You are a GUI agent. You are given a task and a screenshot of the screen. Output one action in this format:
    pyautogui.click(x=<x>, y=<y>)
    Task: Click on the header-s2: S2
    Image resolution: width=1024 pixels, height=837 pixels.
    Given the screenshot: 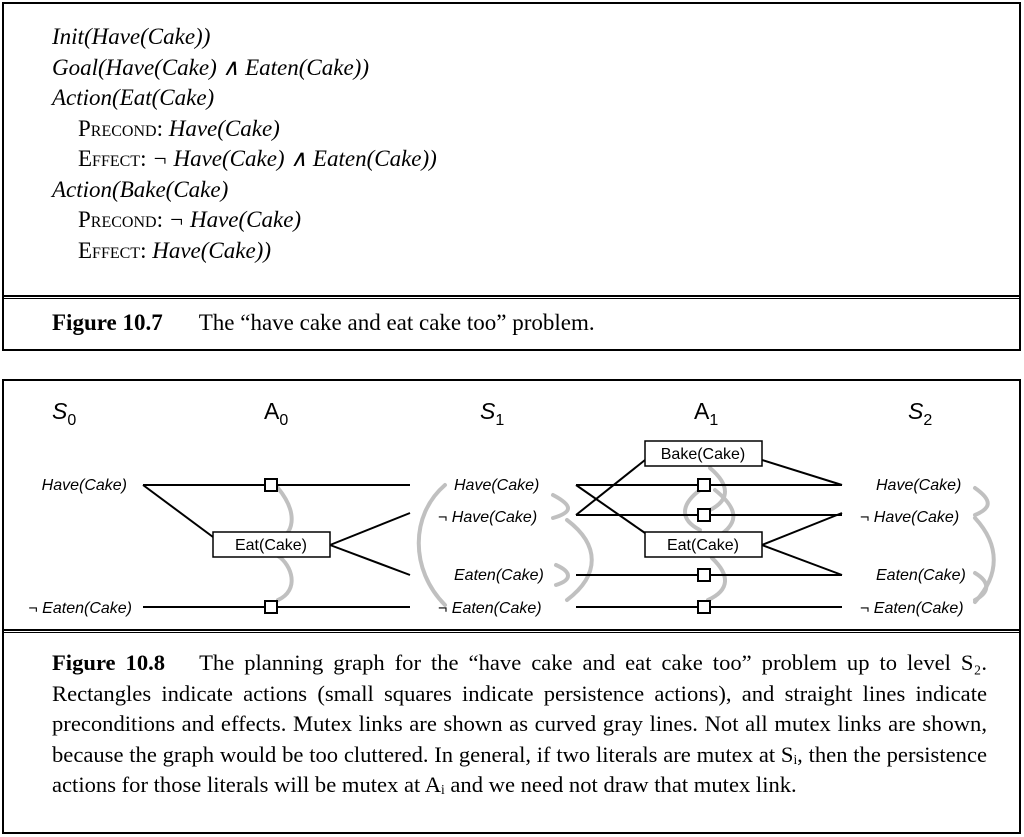 What is the action you would take?
    pyautogui.click(x=920, y=413)
    